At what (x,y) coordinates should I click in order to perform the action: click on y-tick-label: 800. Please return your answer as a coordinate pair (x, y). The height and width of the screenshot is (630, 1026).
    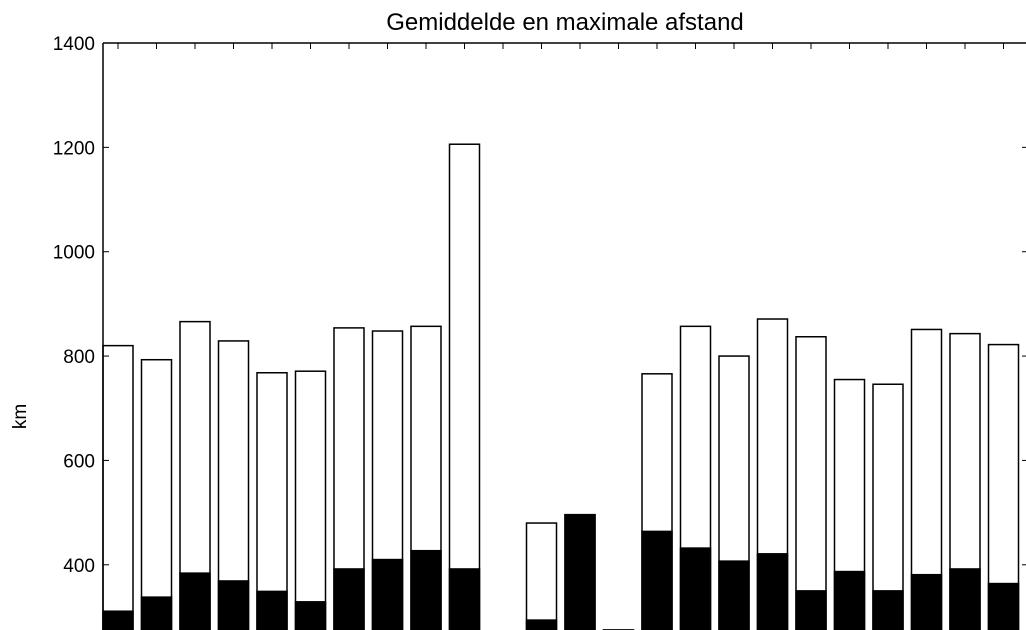
    Looking at the image, I should click on (79, 357).